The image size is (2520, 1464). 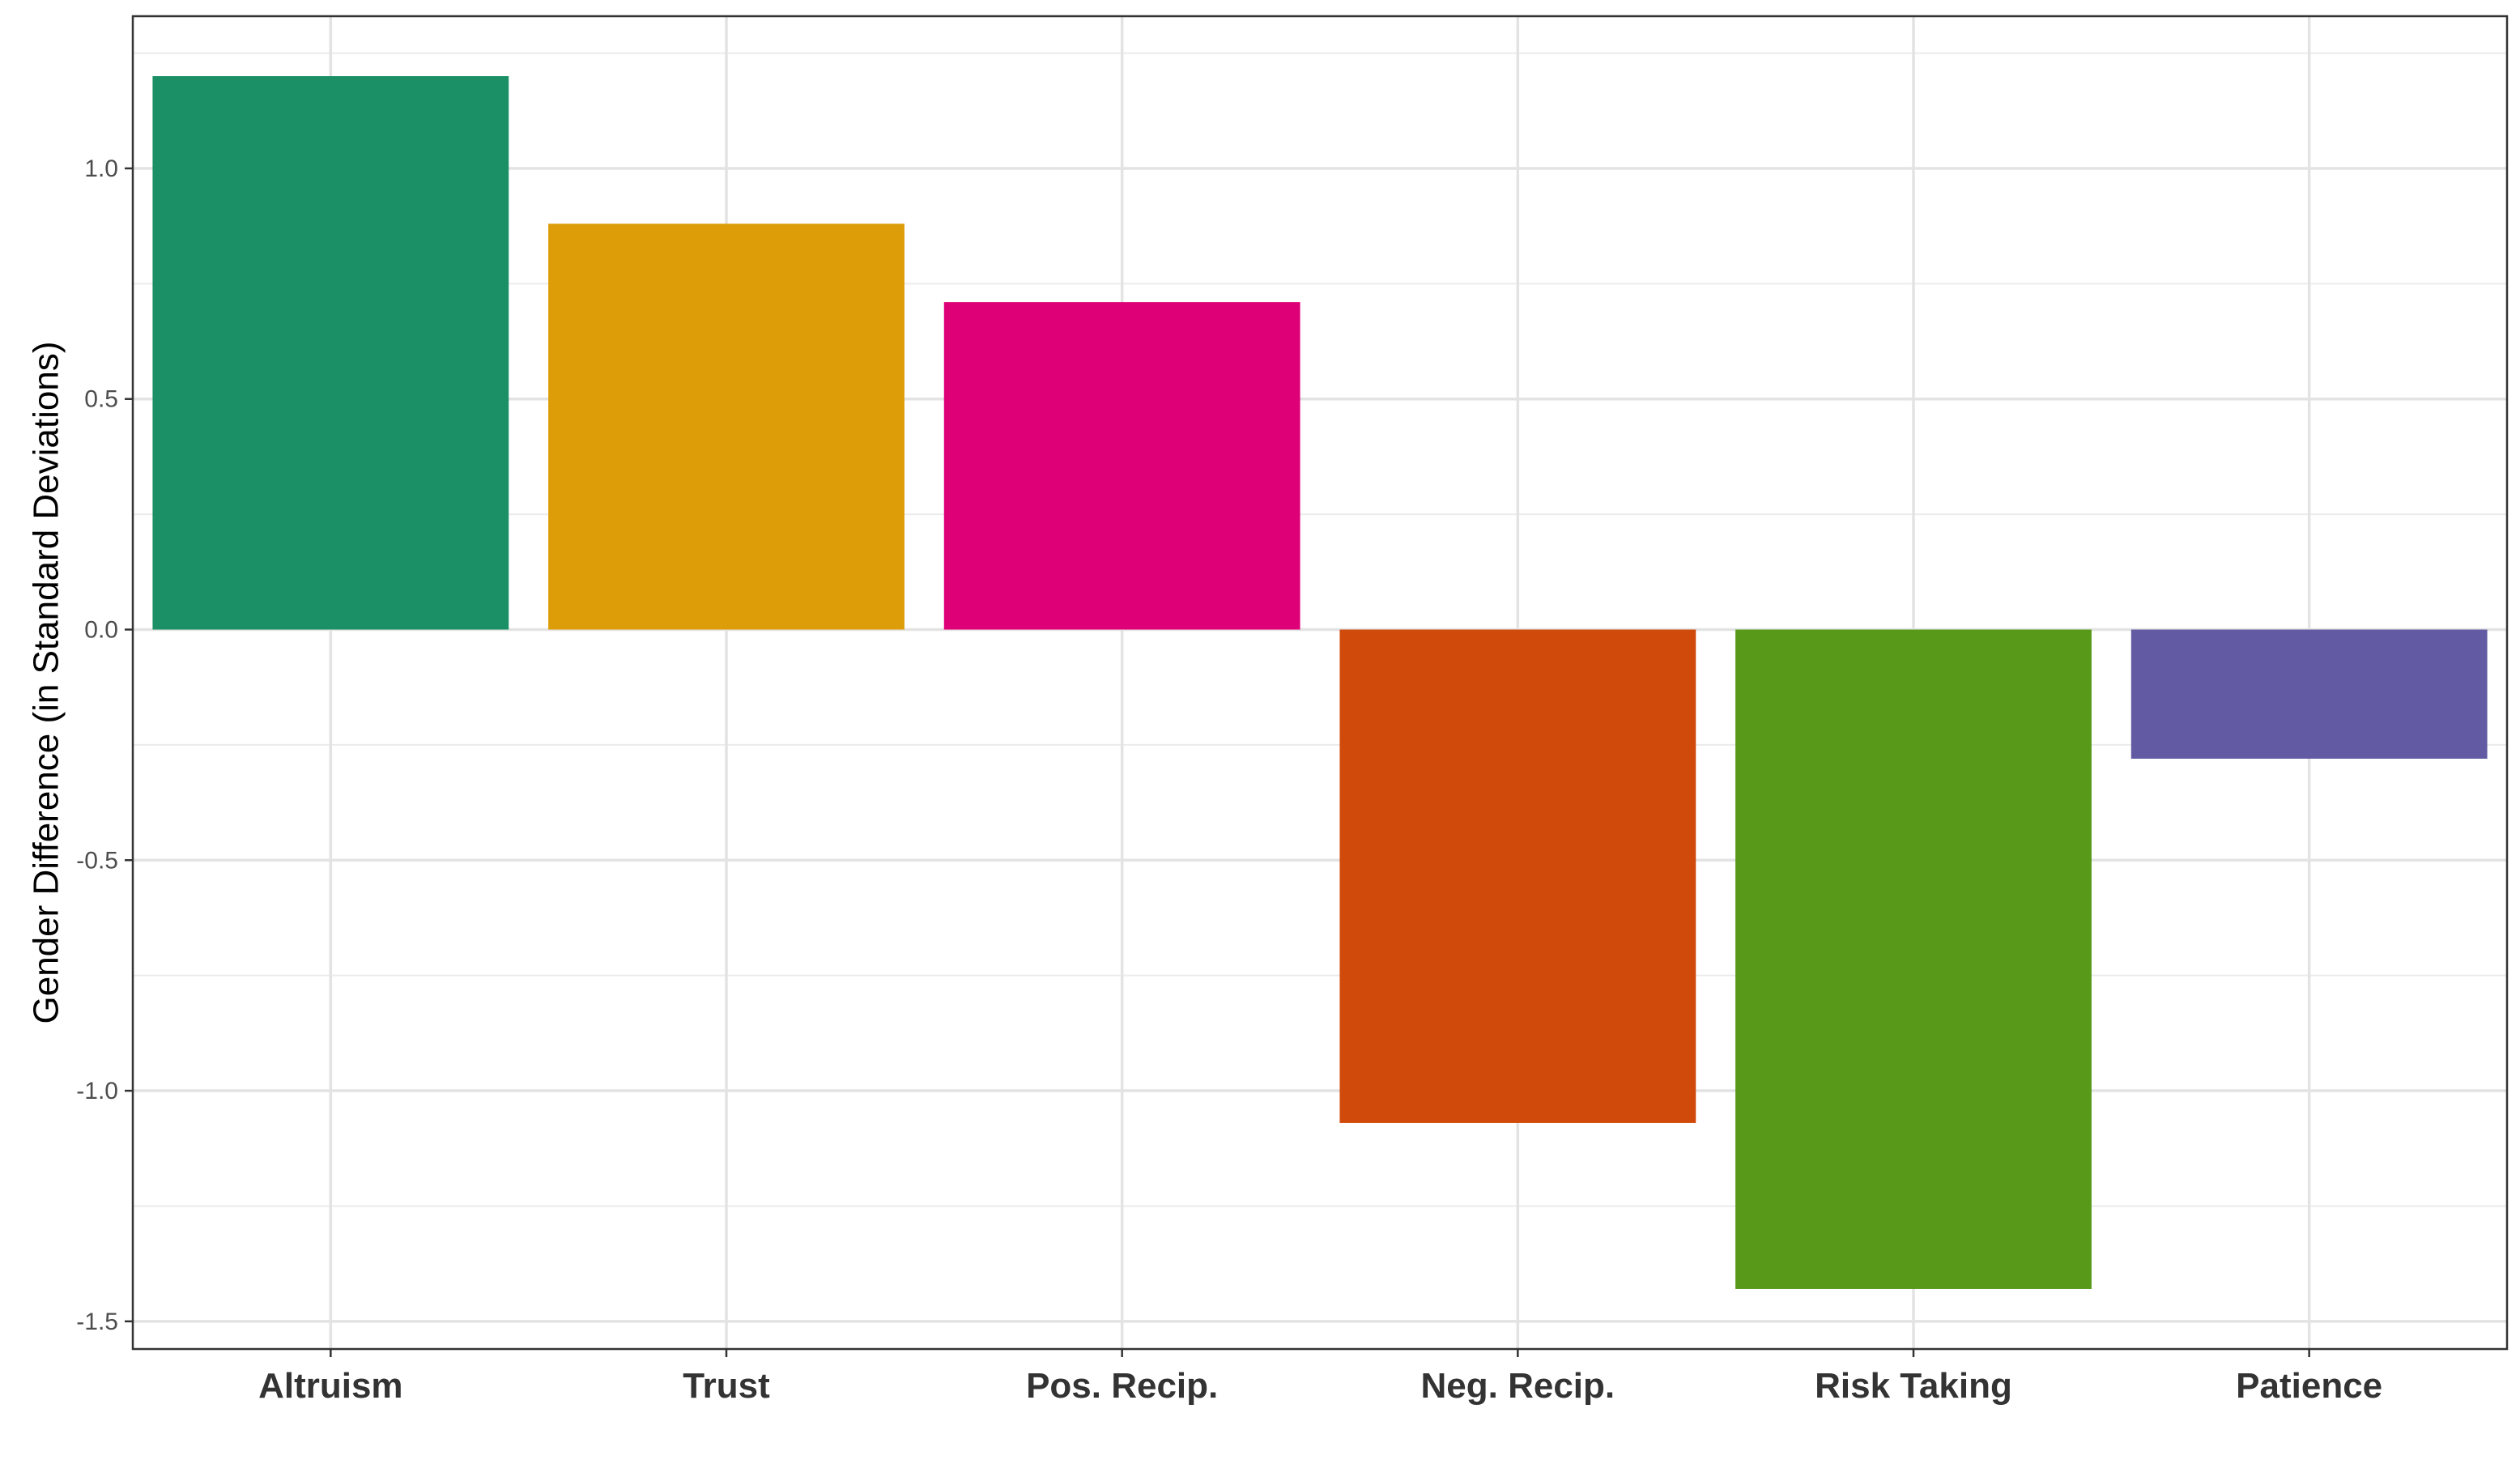 I want to click on x-tick-label: Trust, so click(x=726, y=1386).